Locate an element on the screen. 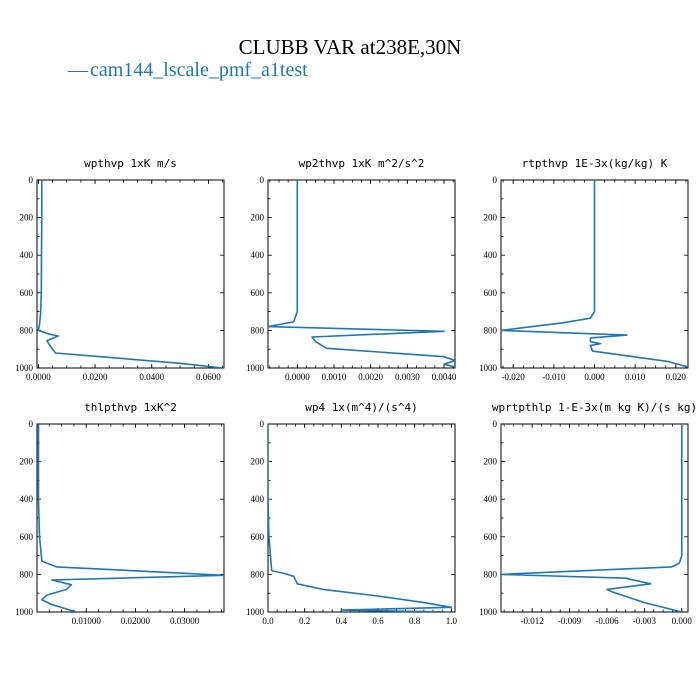 This screenshot has height=700, width=700. legend-symbol: — is located at coordinates (78, 70).